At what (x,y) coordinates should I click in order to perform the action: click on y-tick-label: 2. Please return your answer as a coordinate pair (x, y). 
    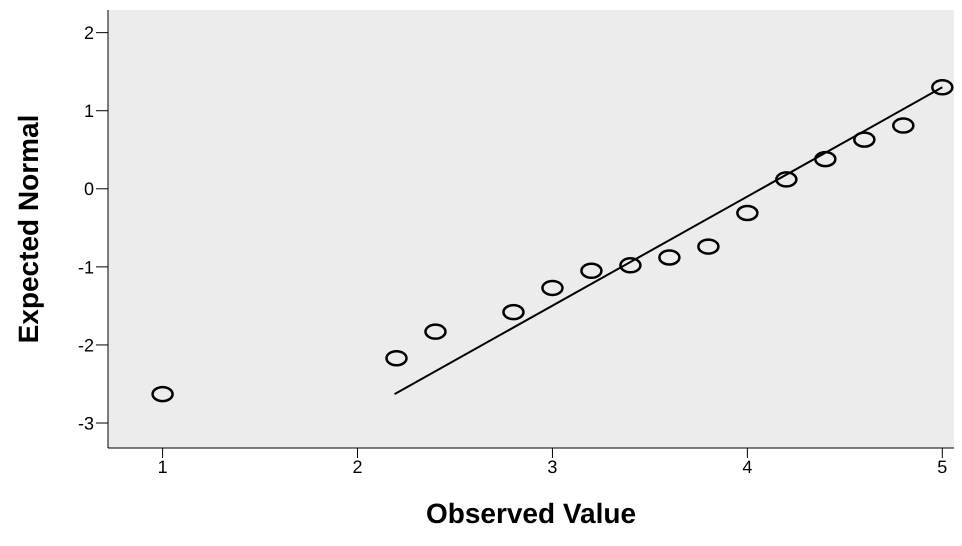
    Looking at the image, I should click on (89, 33).